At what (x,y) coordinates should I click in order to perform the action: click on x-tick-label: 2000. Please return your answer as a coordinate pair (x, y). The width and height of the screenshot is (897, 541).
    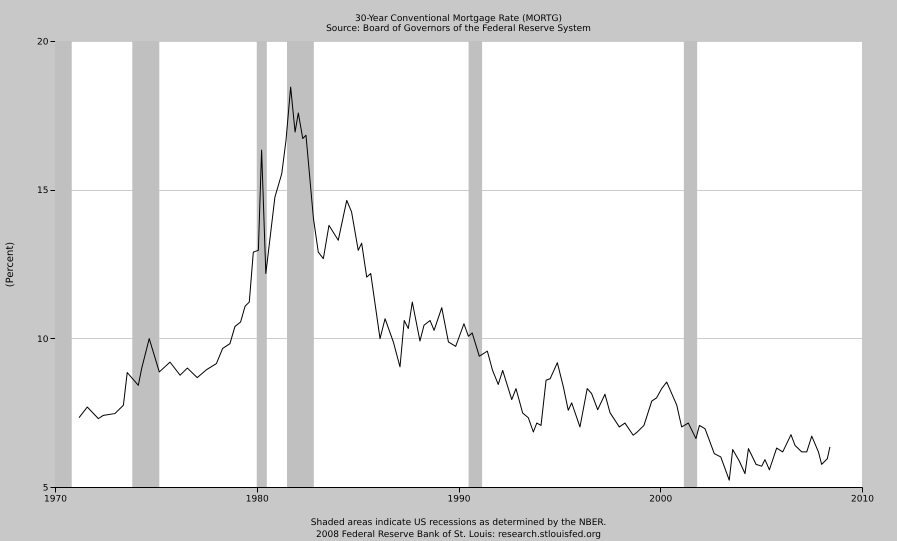
    Looking at the image, I should click on (660, 499).